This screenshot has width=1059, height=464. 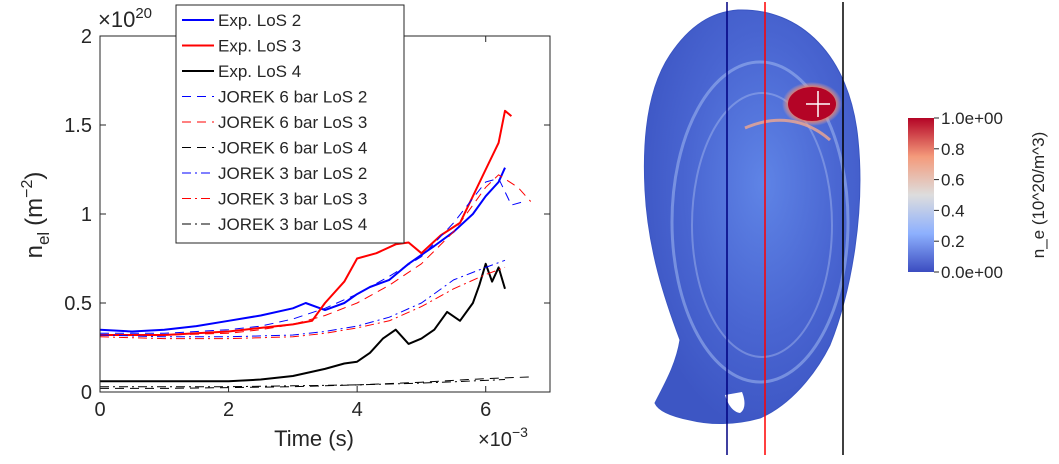 I want to click on colorbar-tick-label: 0.8, so click(x=953, y=149).